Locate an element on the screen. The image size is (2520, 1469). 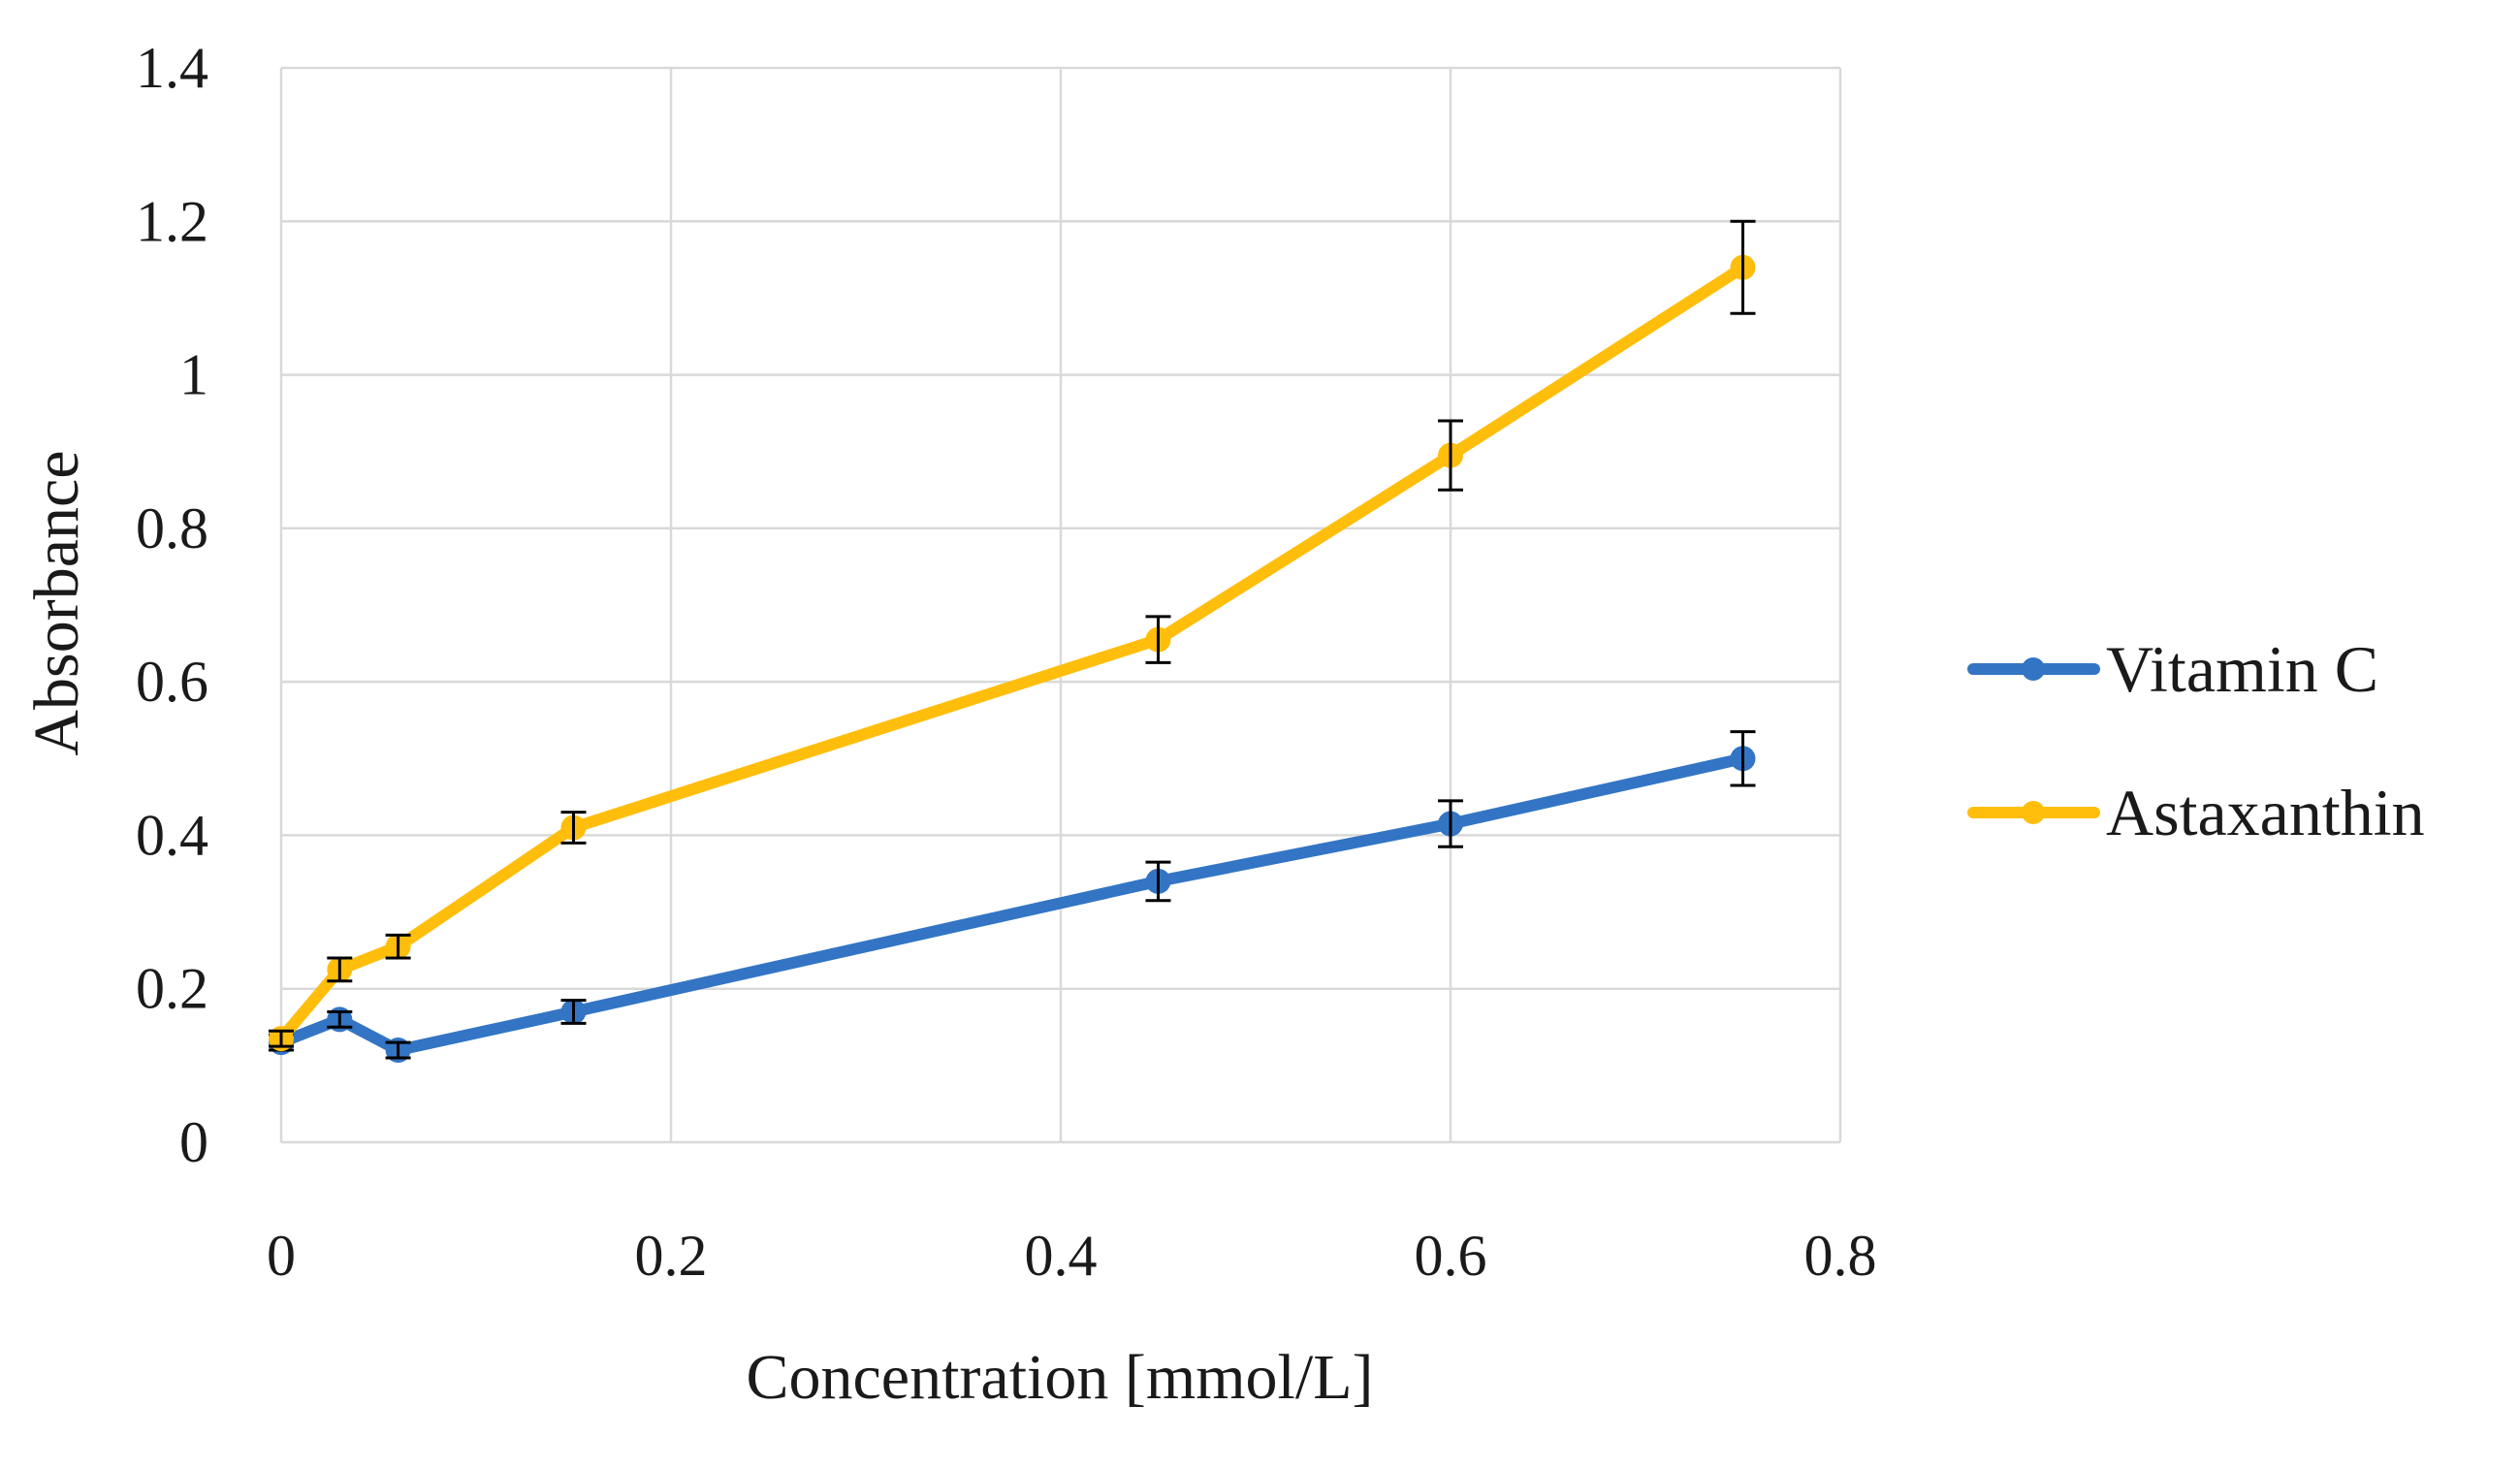
y-tick-label: 0.4 is located at coordinates (172, 835).